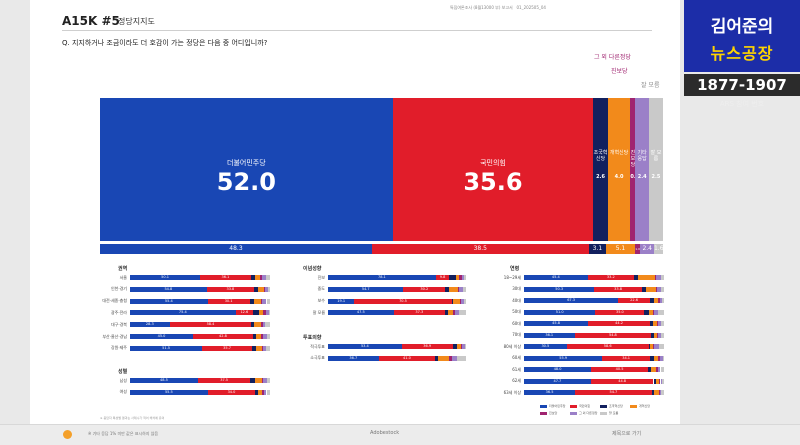 This screenshot has height=445, width=800. I want to click on row-segment: 41.0, so click(407, 358).